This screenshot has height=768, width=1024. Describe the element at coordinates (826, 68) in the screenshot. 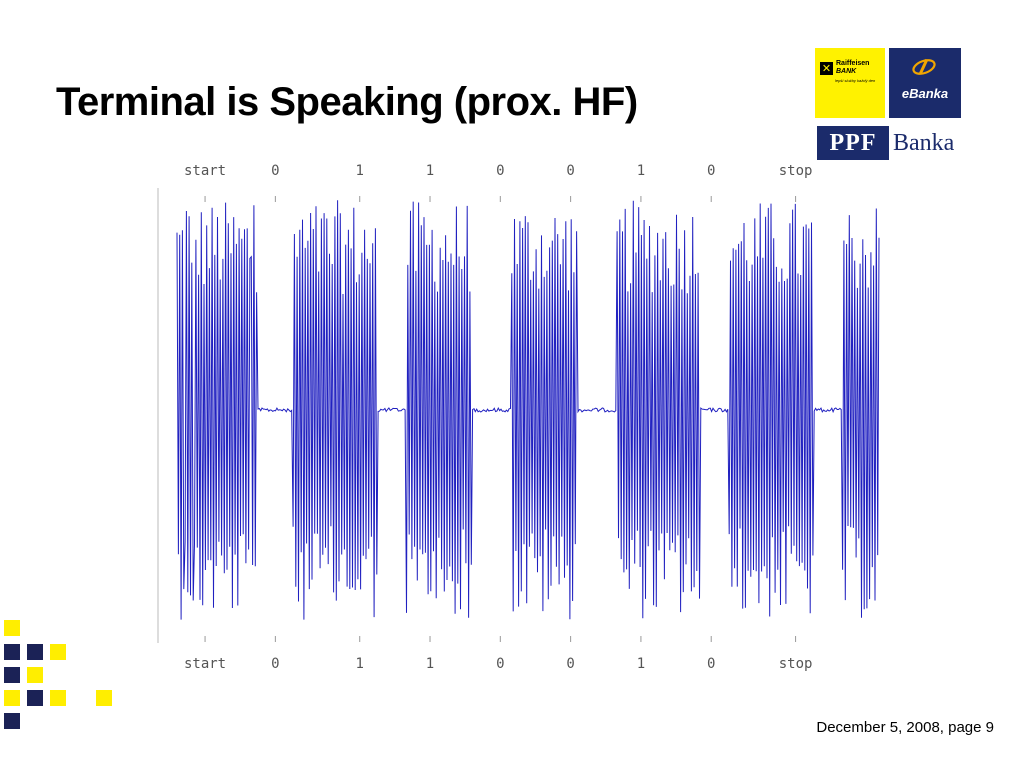

I see `raiffeisen-cross-icon: ✕` at that location.